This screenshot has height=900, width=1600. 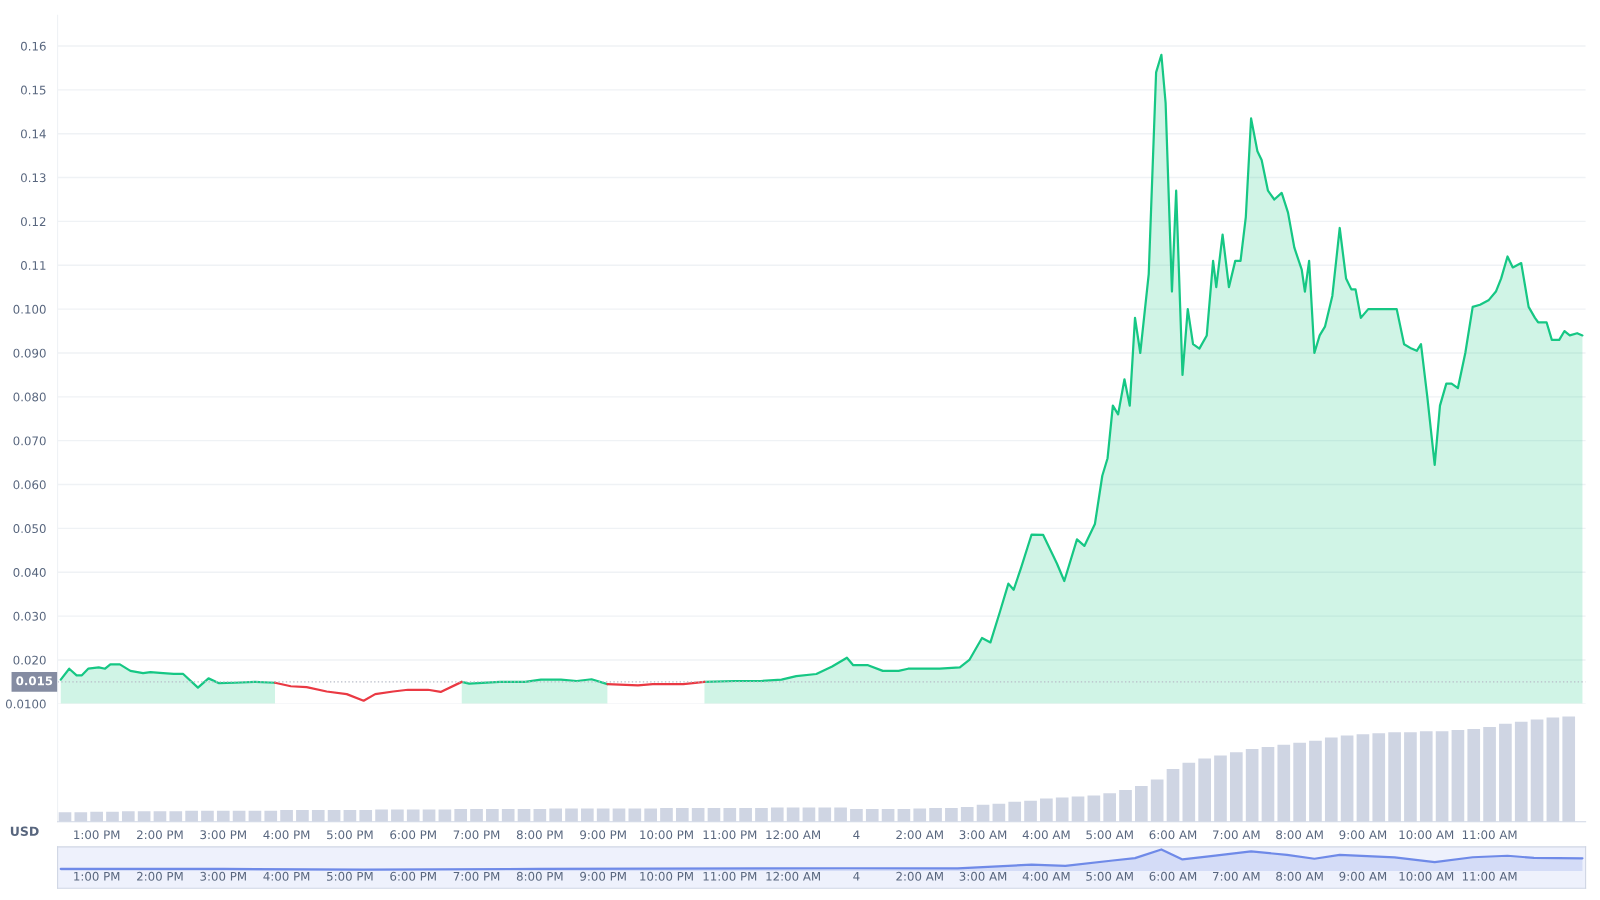 What do you see at coordinates (34, 681) in the screenshot?
I see `ref-line-label: 0.015` at bounding box center [34, 681].